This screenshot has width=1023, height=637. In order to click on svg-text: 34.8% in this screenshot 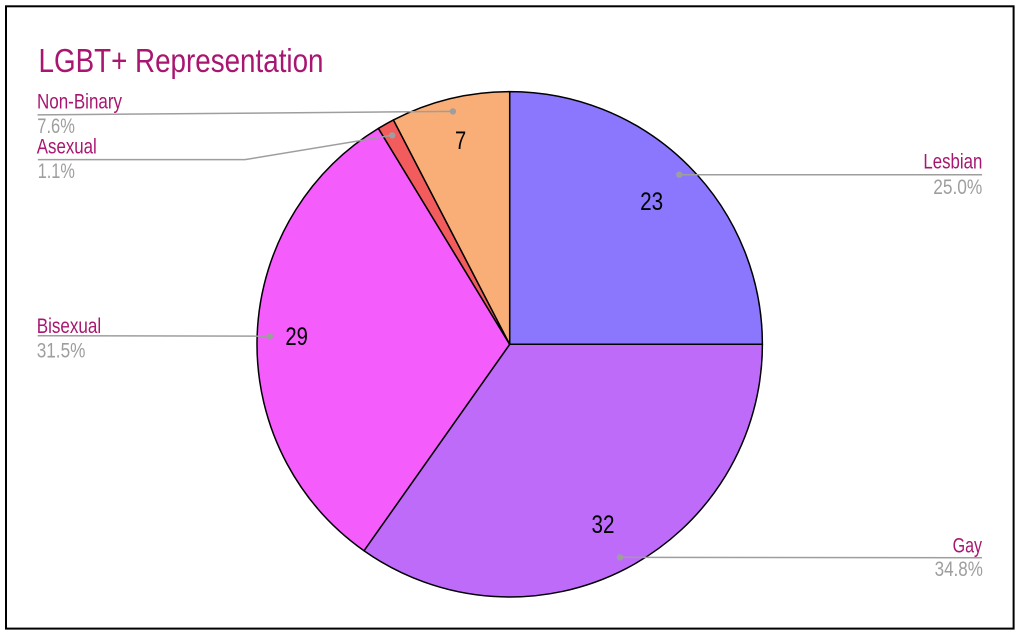, I will do `click(959, 569)`.